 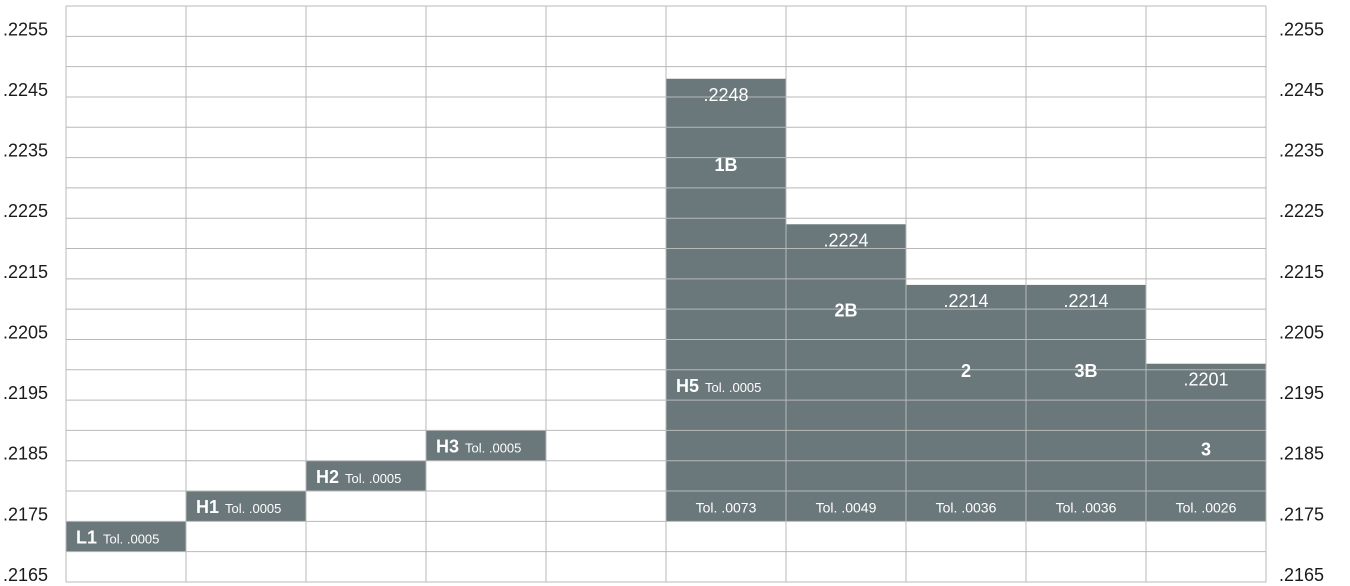 I want to click on box-label-h2: H2 Tol. .0005, so click(x=358, y=477).